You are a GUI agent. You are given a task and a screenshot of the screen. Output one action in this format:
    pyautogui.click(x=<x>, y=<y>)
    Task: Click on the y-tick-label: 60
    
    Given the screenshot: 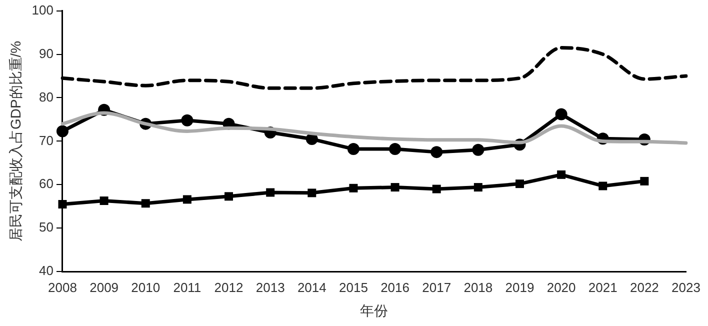 What is the action you would take?
    pyautogui.click(x=46, y=184)
    